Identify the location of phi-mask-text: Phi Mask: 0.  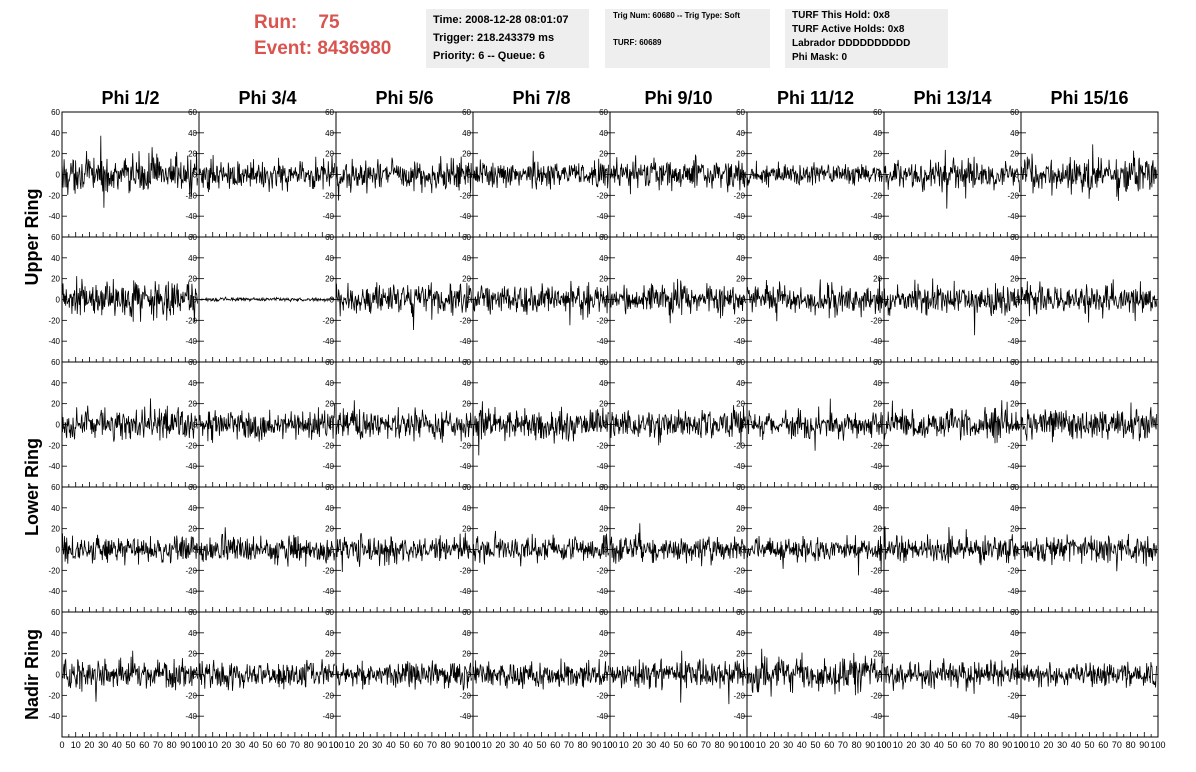
(820, 57).